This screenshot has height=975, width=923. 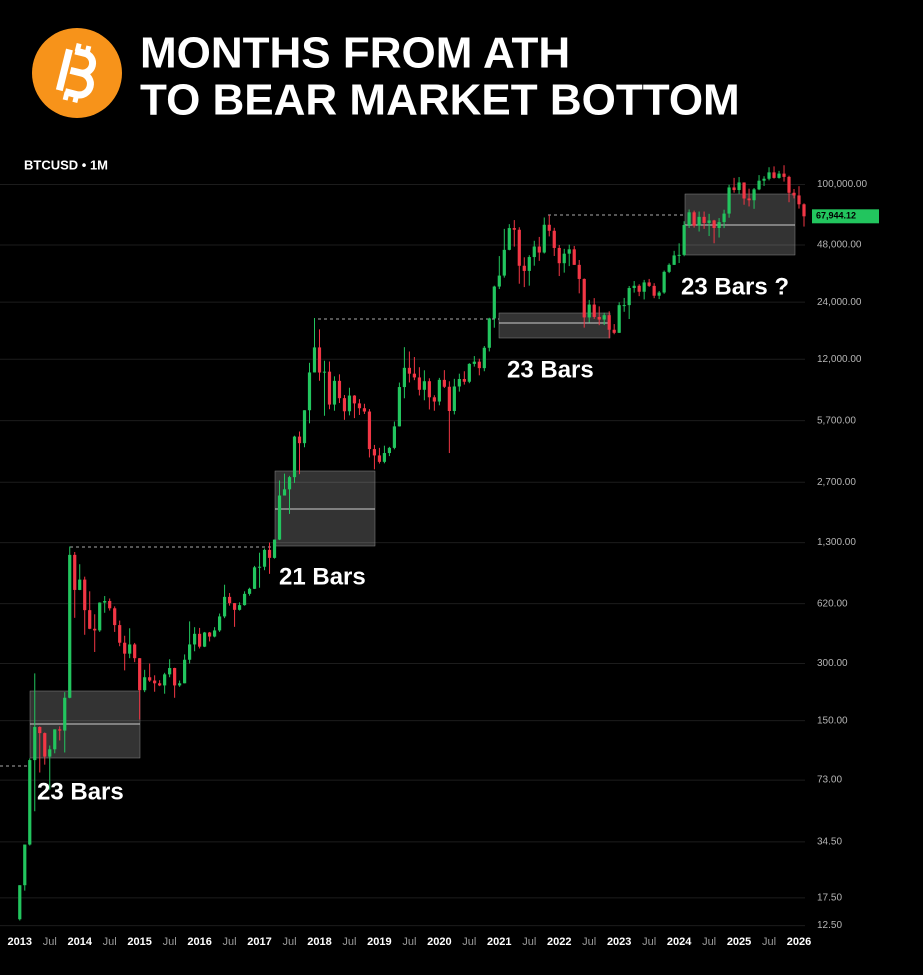 I want to click on y-tick-label: 1,300.00, so click(x=836, y=542).